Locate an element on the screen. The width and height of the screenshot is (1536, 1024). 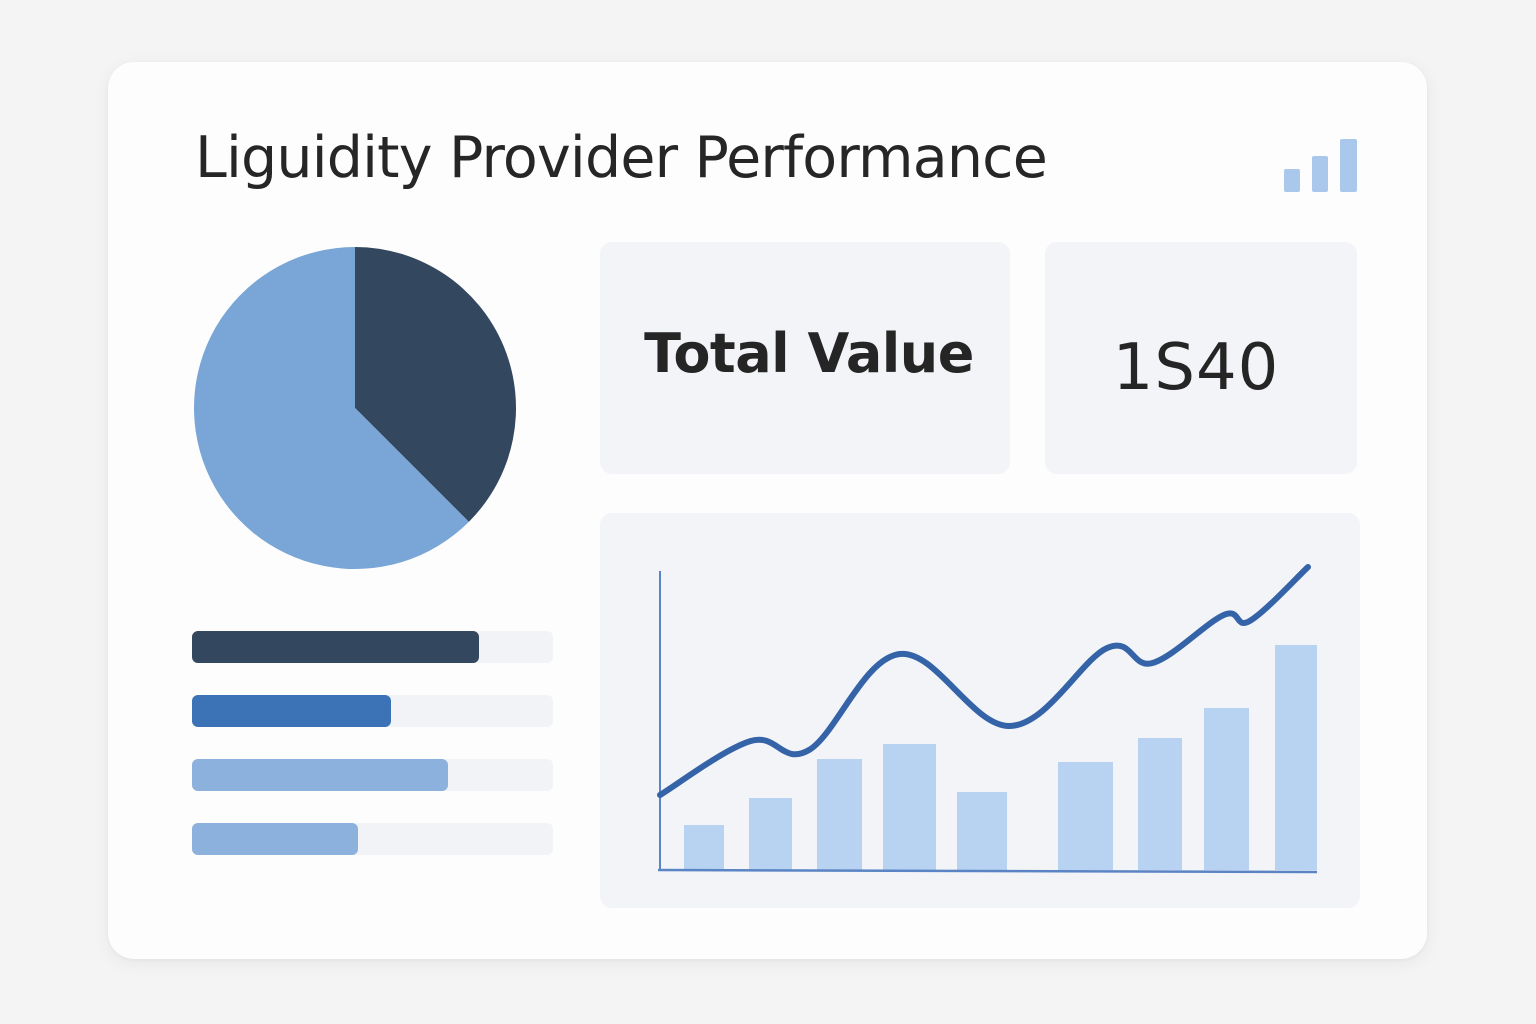
total-value-label-card: Total Value is located at coordinates (805, 358).